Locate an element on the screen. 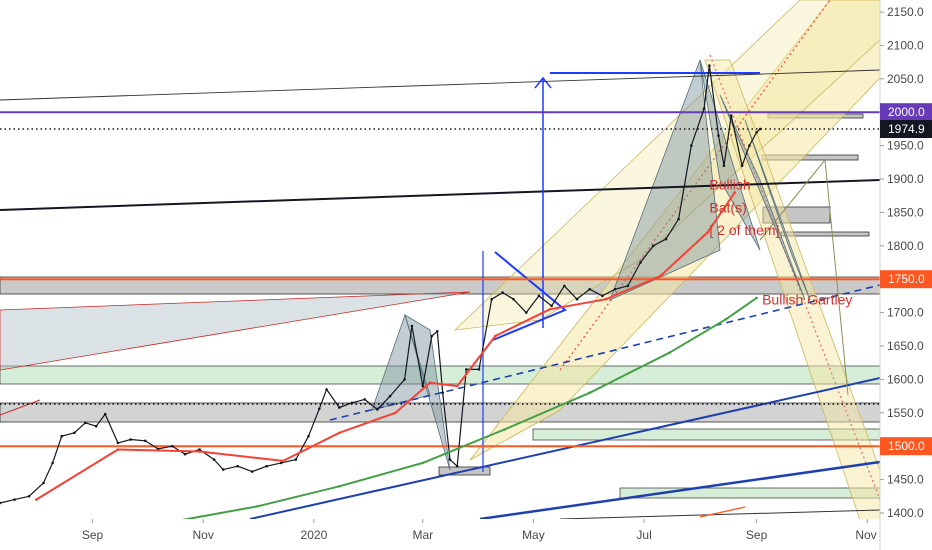  y-tick-label-14: 1450.0 is located at coordinates (905, 480).